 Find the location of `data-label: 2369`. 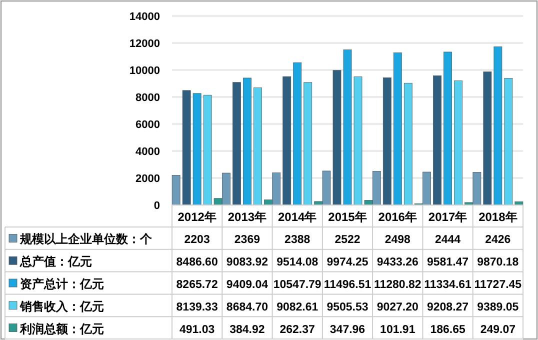

data-label: 2369 is located at coordinates (247, 240).